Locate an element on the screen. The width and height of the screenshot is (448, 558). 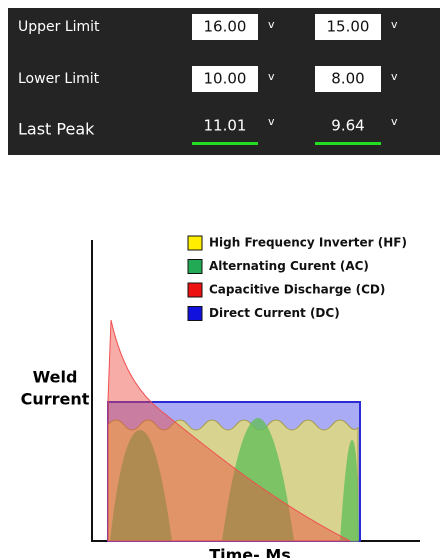
value-text: 8.00 is located at coordinates (347, 79).